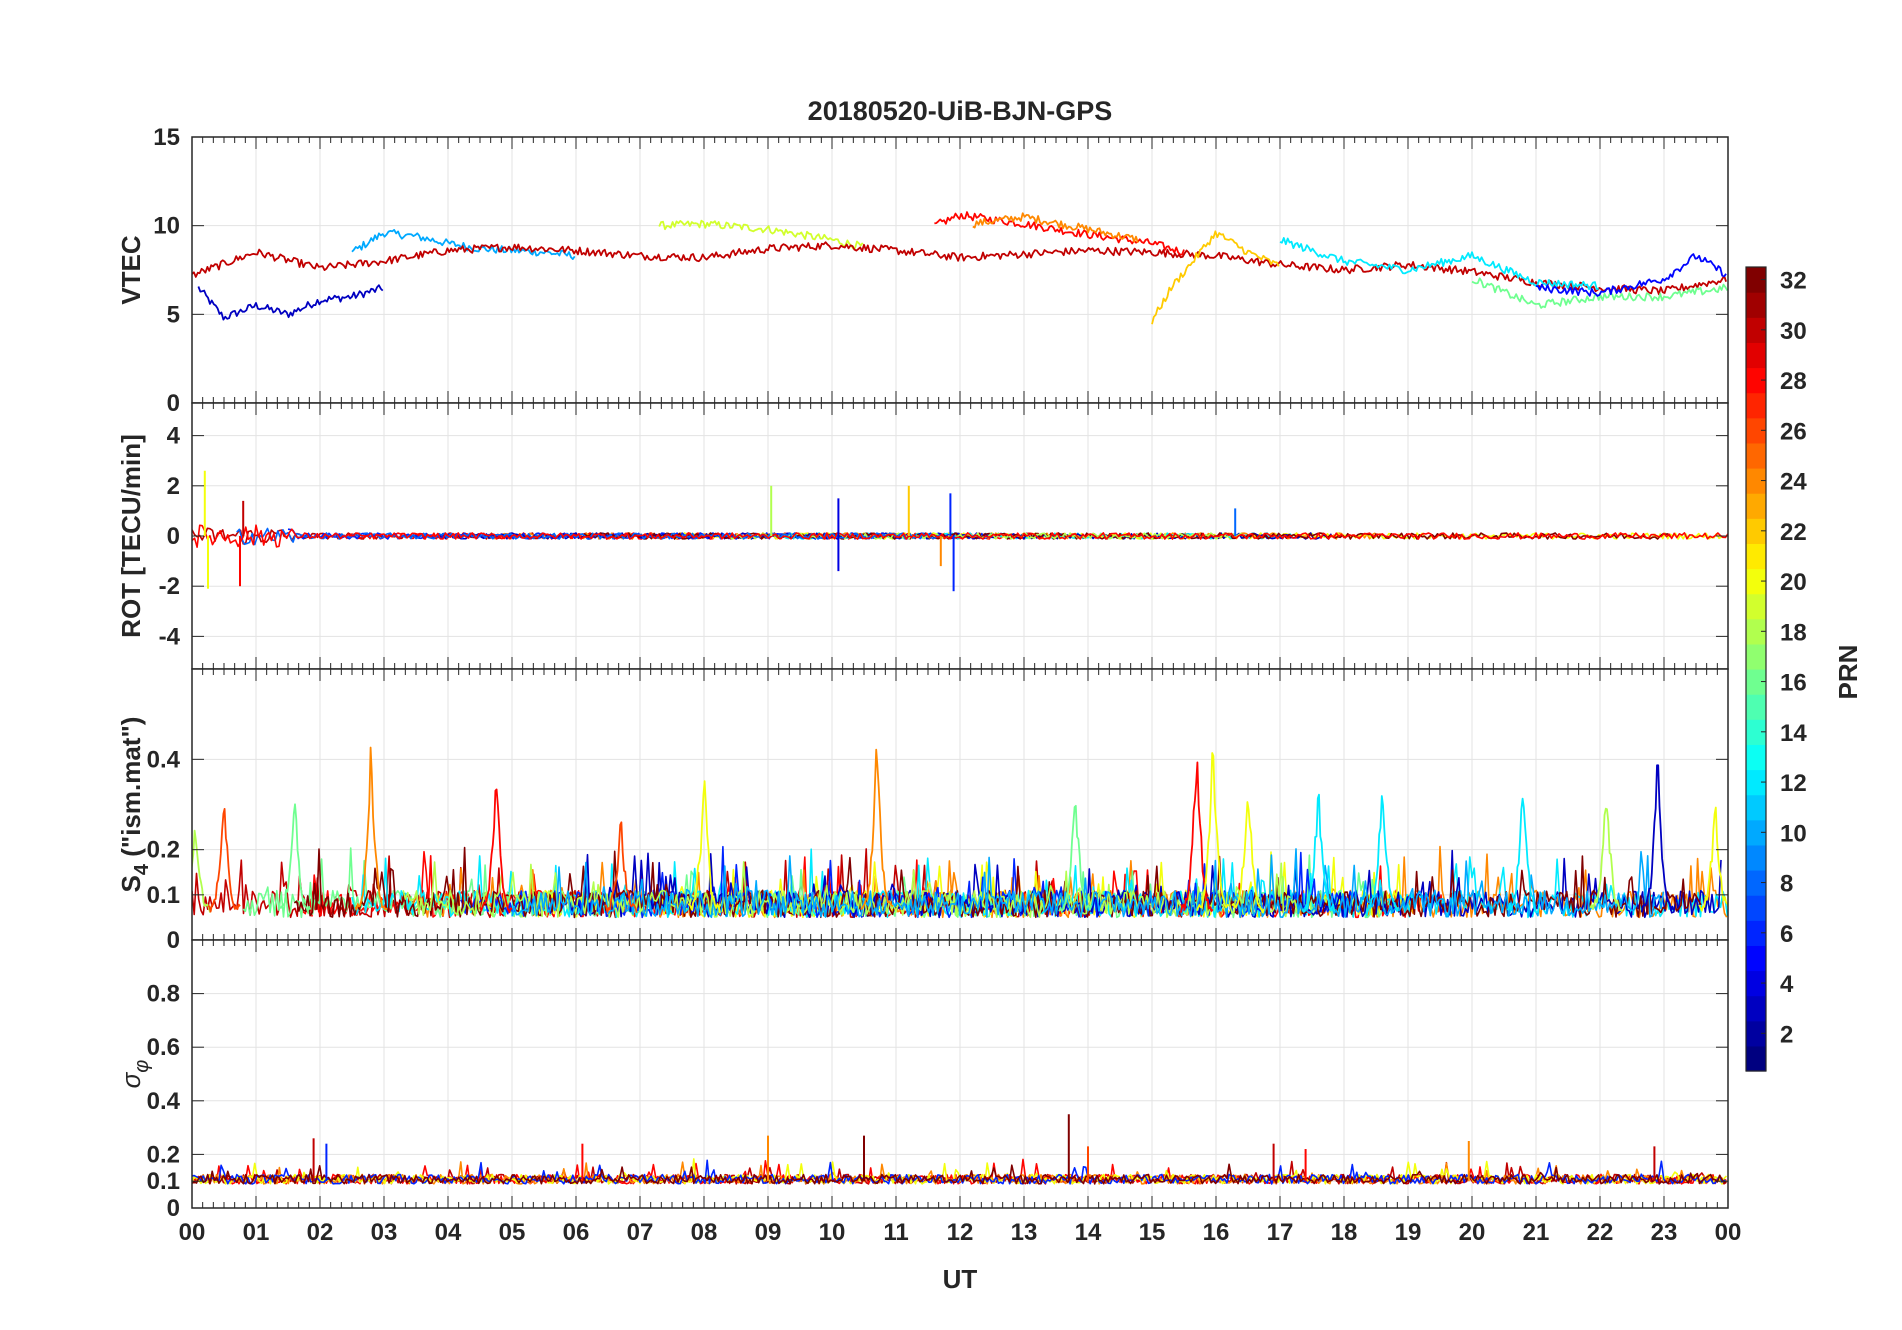 This screenshot has height=1330, width=1902. I want to click on x-tick-label: 06, so click(576, 1232).